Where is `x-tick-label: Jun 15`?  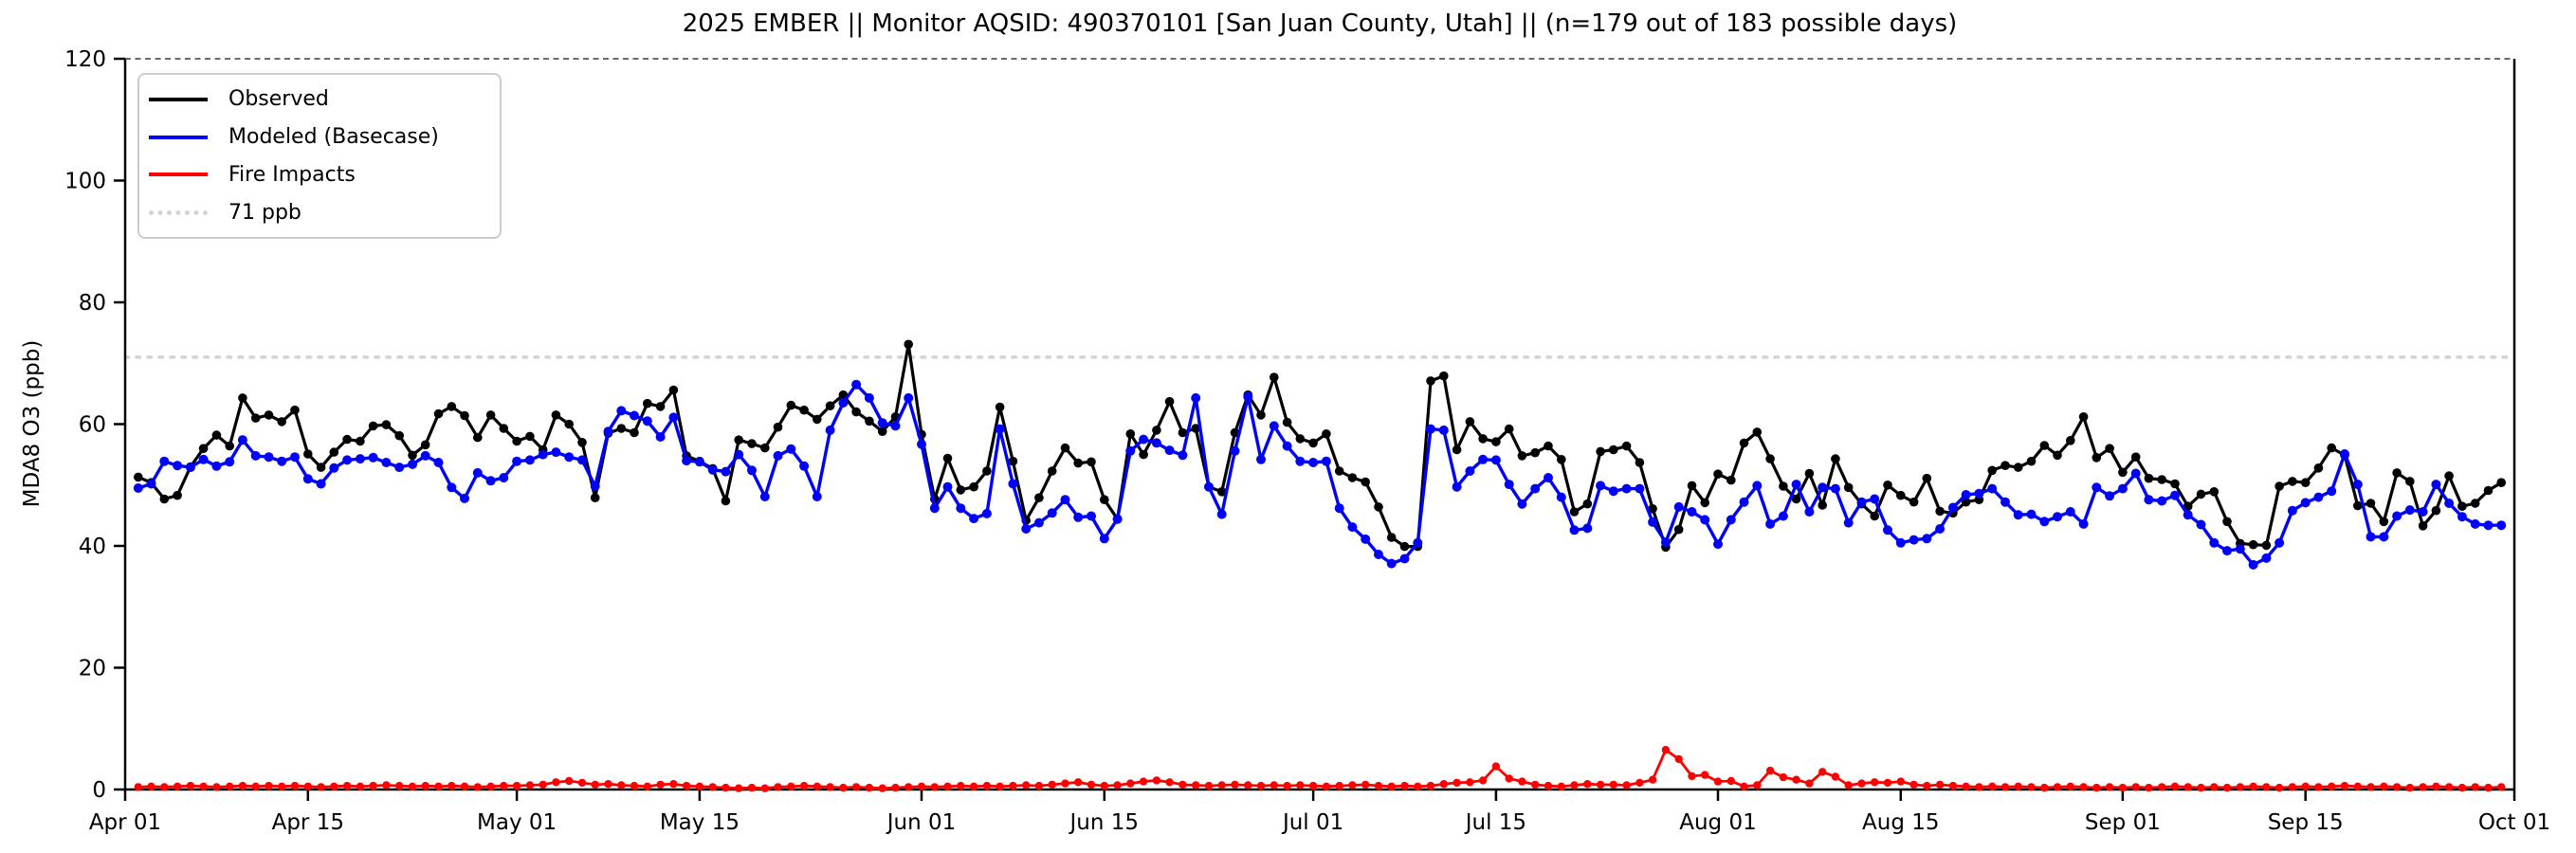
x-tick-label: Jun 15 is located at coordinates (1104, 822).